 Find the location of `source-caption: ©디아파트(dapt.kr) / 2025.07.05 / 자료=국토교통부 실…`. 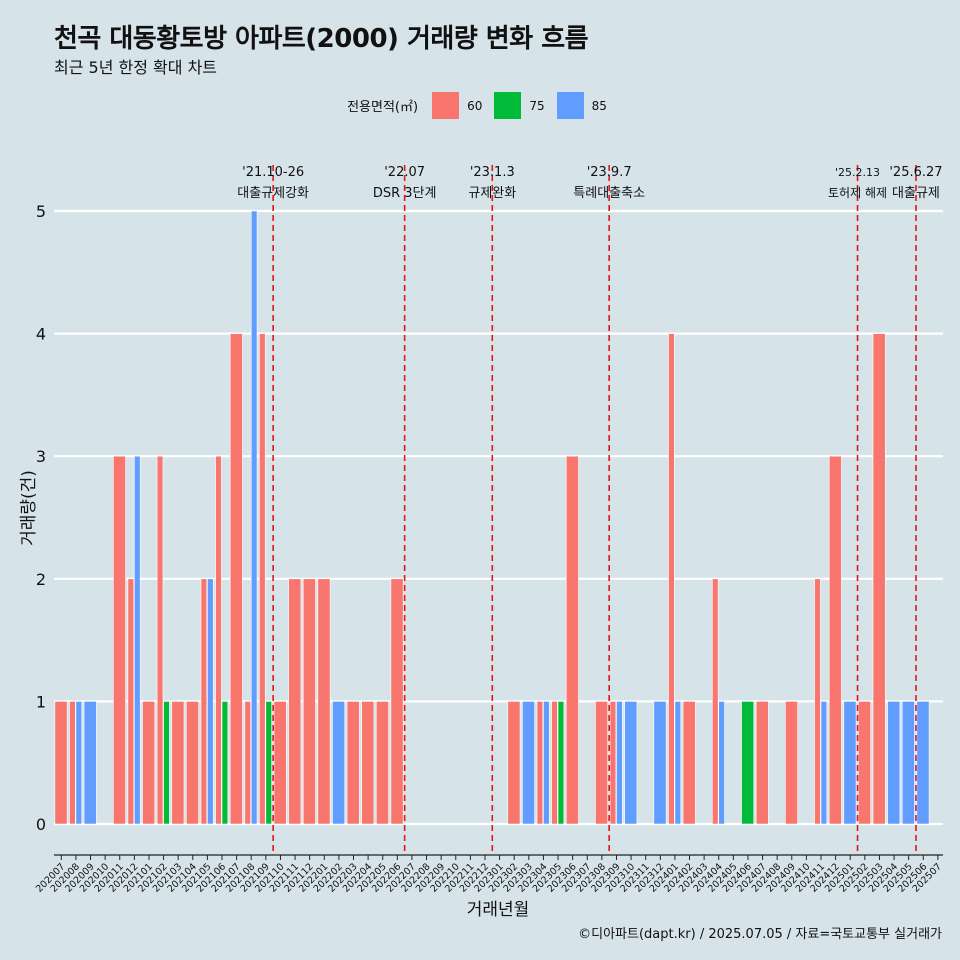

source-caption: ©디아파트(dapt.kr) / 2025.07.05 / 자료=국토교통부 실… is located at coordinates (760, 934).